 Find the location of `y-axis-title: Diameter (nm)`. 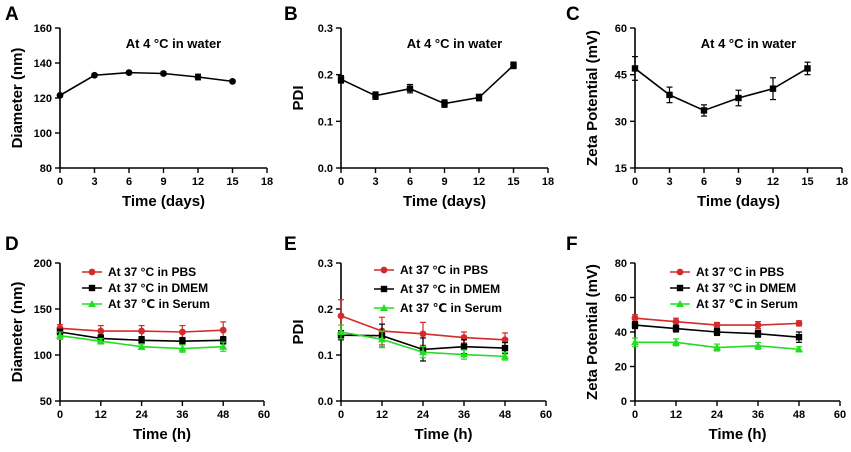

y-axis-title: Diameter (nm) is located at coordinates (17, 332).